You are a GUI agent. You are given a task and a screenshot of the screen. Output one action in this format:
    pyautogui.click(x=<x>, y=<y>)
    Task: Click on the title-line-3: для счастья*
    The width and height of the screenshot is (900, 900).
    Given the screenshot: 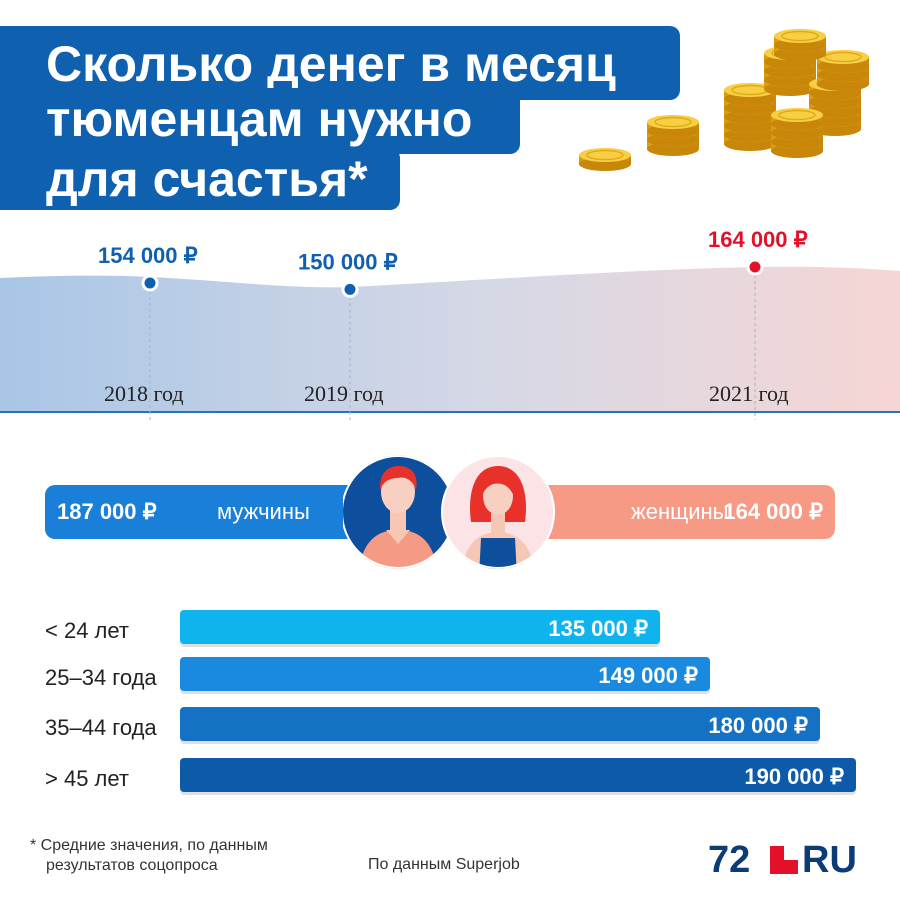 What is the action you would take?
    pyautogui.click(x=200, y=179)
    